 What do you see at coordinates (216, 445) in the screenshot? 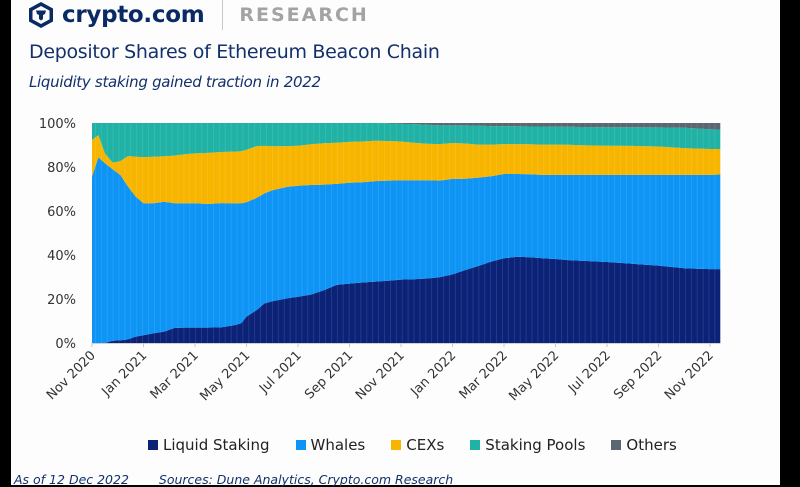
I see `legend-label: Liquid Staking` at bounding box center [216, 445].